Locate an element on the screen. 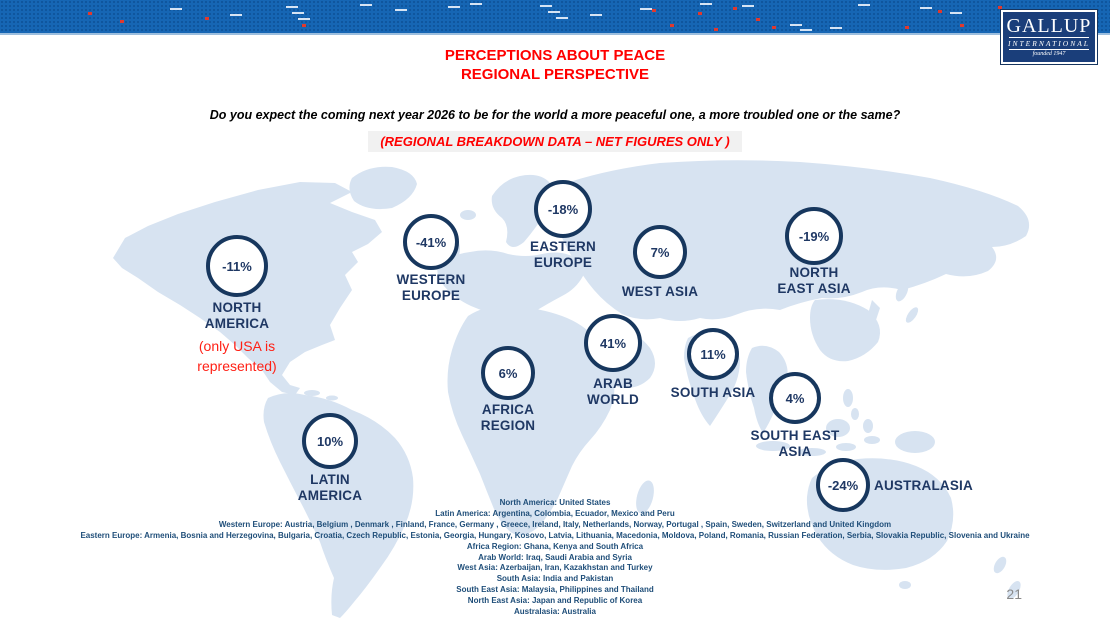 The width and height of the screenshot is (1110, 624). region-badge-north-america: -11% is located at coordinates (237, 266).